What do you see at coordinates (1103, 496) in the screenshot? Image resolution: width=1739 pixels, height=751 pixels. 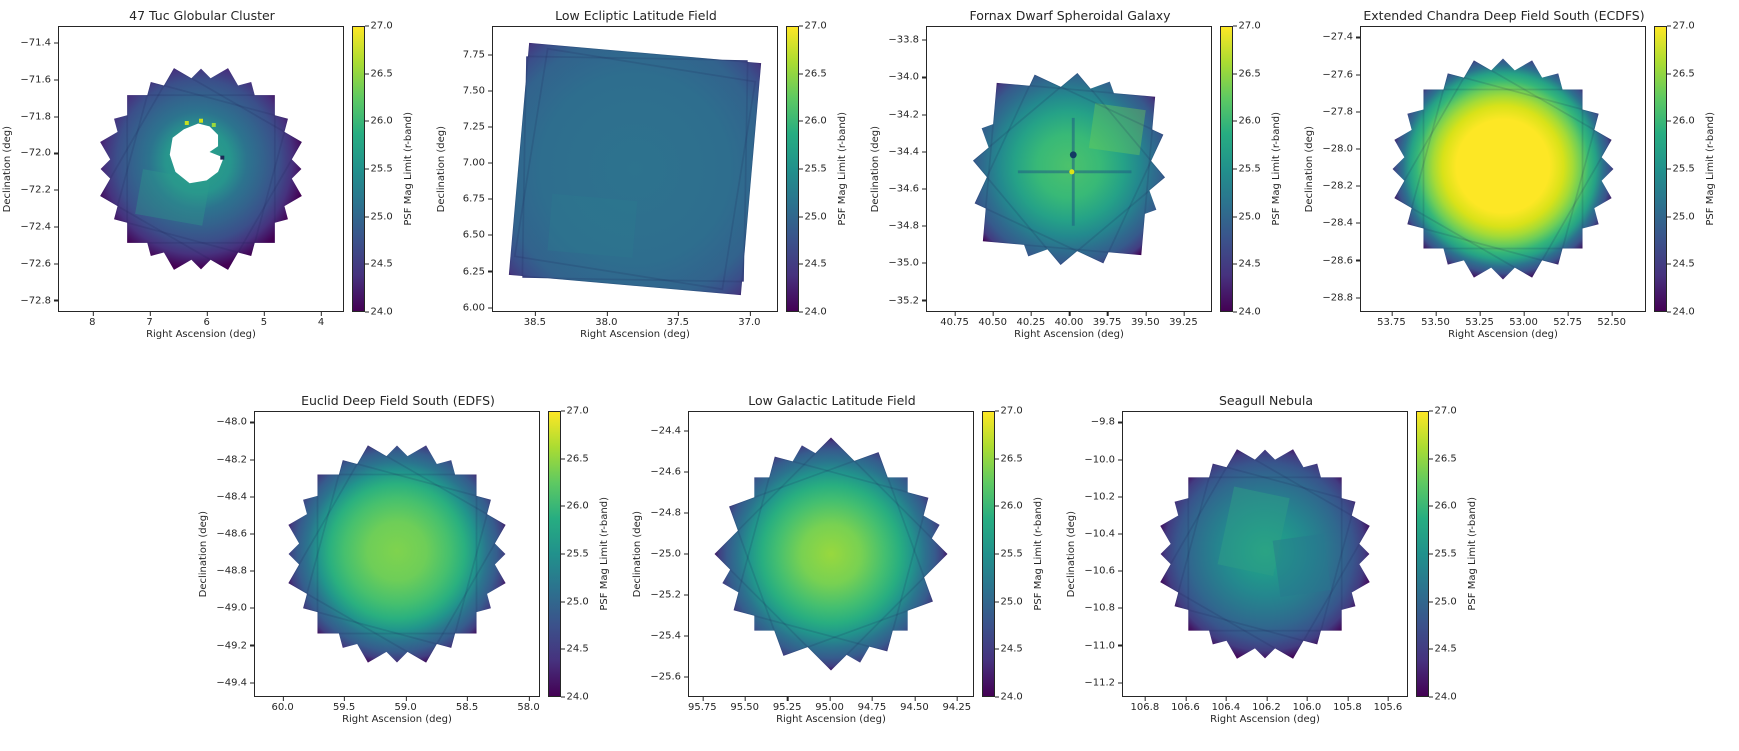 I see `y-tick-label: −10.2` at bounding box center [1103, 496].